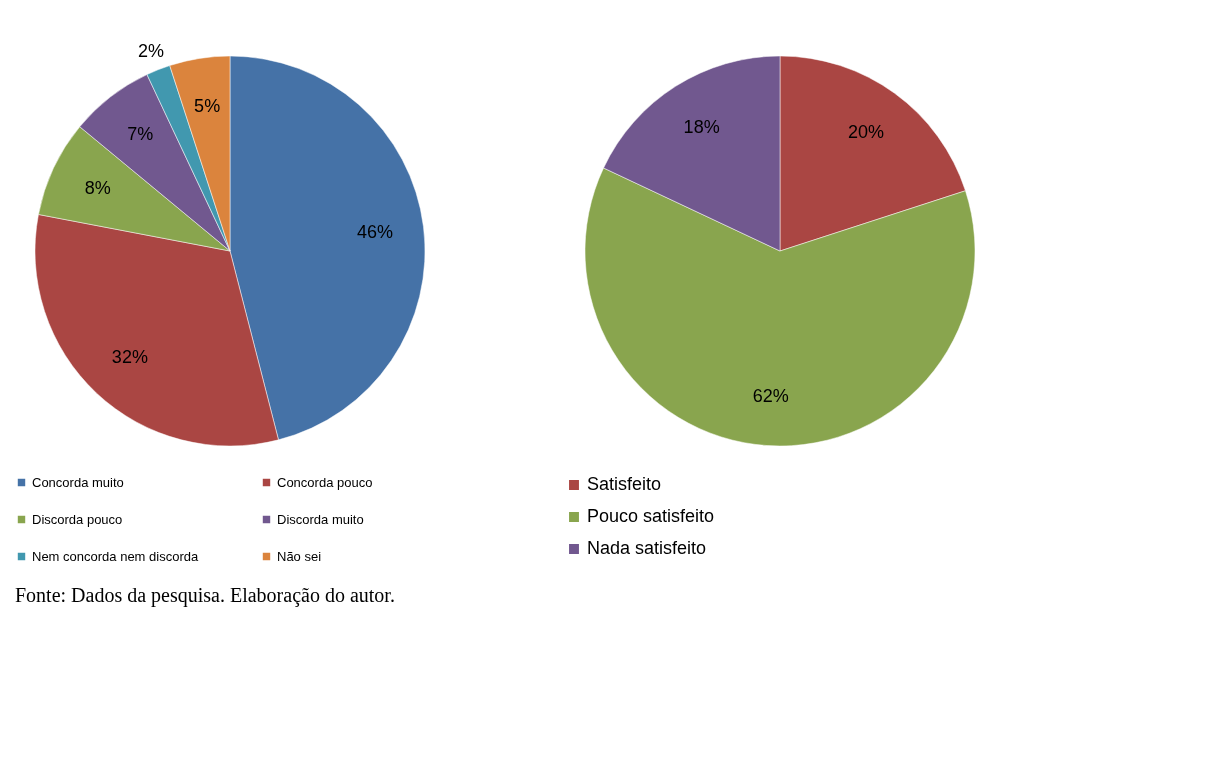 The width and height of the screenshot is (1219, 758). I want to click on data-label: 8%, so click(97, 187).